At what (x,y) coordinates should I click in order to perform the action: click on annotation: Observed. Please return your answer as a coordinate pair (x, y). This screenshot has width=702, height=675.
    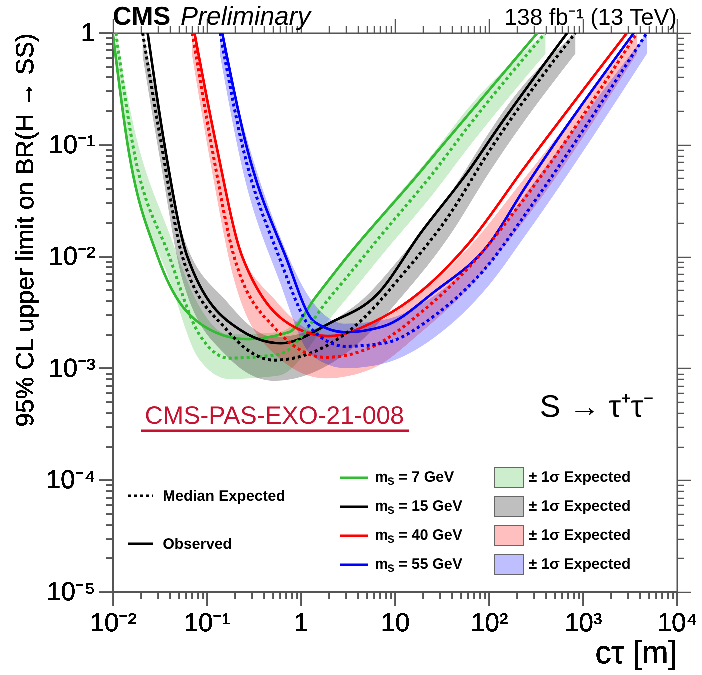
    Looking at the image, I should click on (197, 544).